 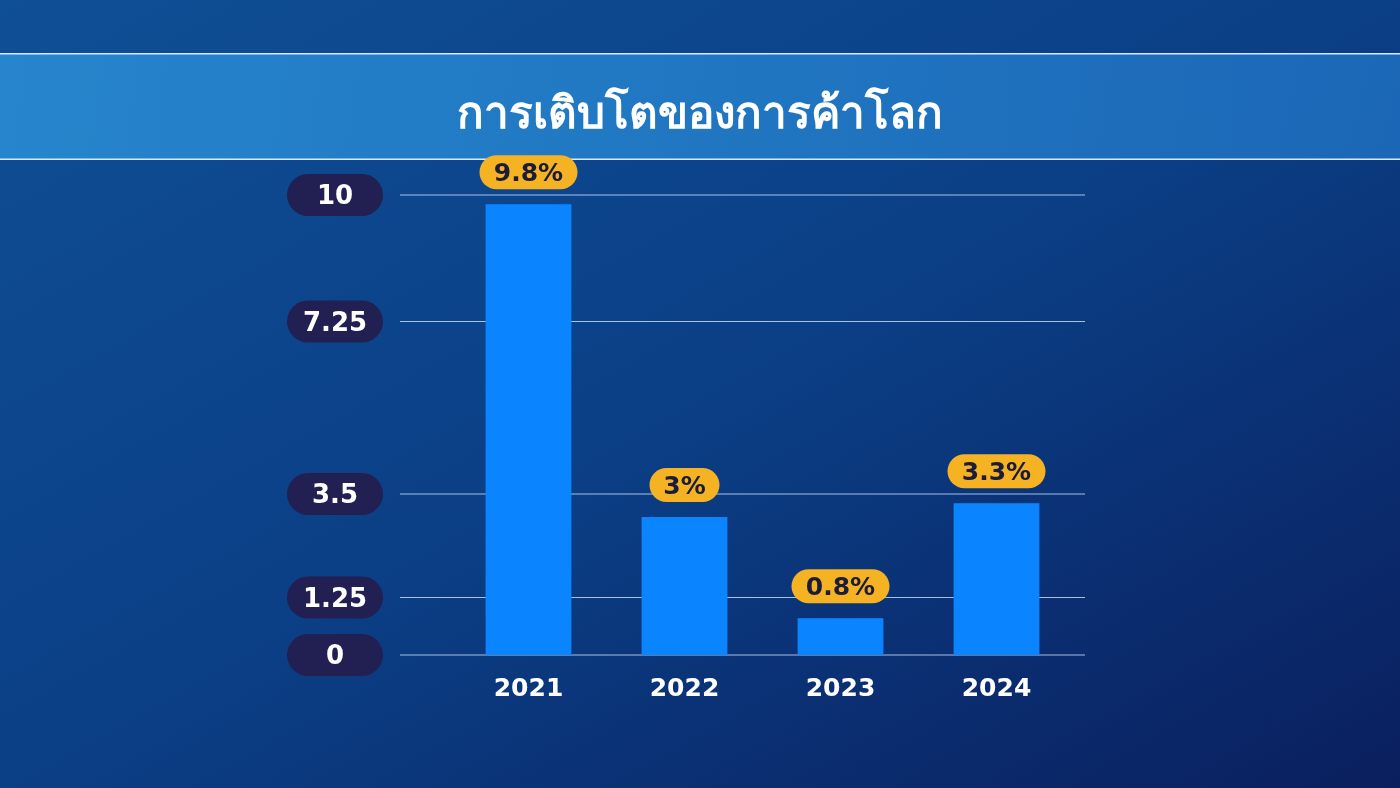 What do you see at coordinates (335, 655) in the screenshot?
I see `y-tick-label: 0` at bounding box center [335, 655].